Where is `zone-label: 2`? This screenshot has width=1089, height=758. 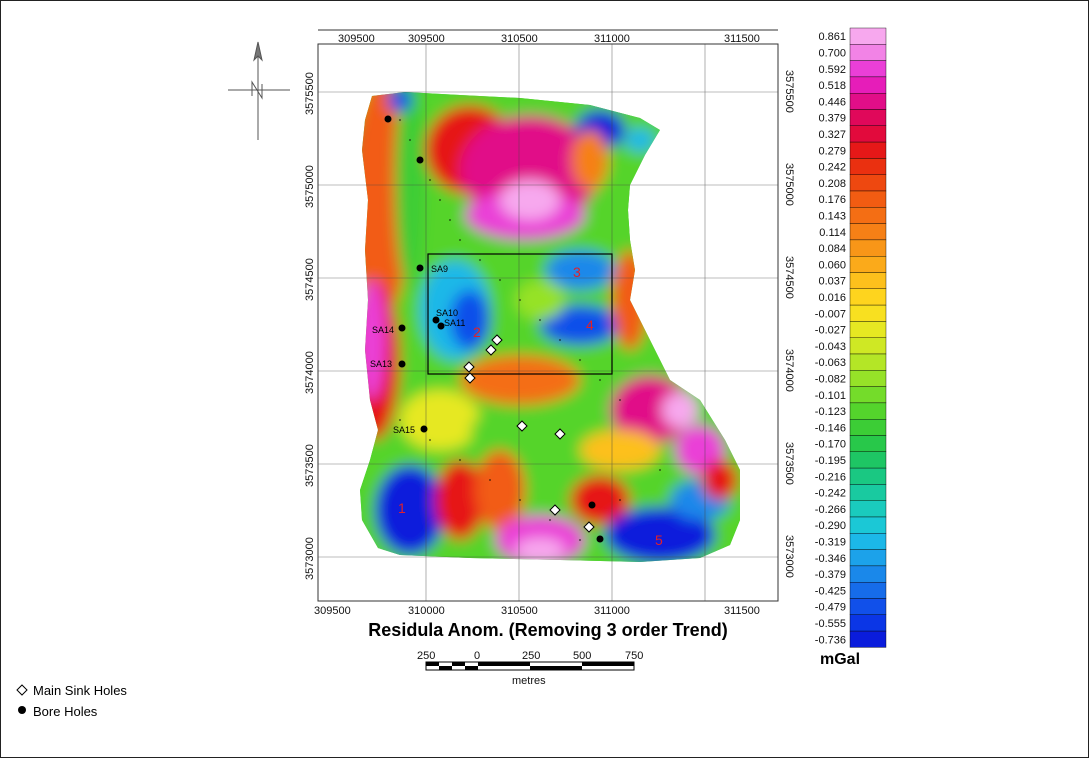
zone-label: 2 is located at coordinates (477, 332).